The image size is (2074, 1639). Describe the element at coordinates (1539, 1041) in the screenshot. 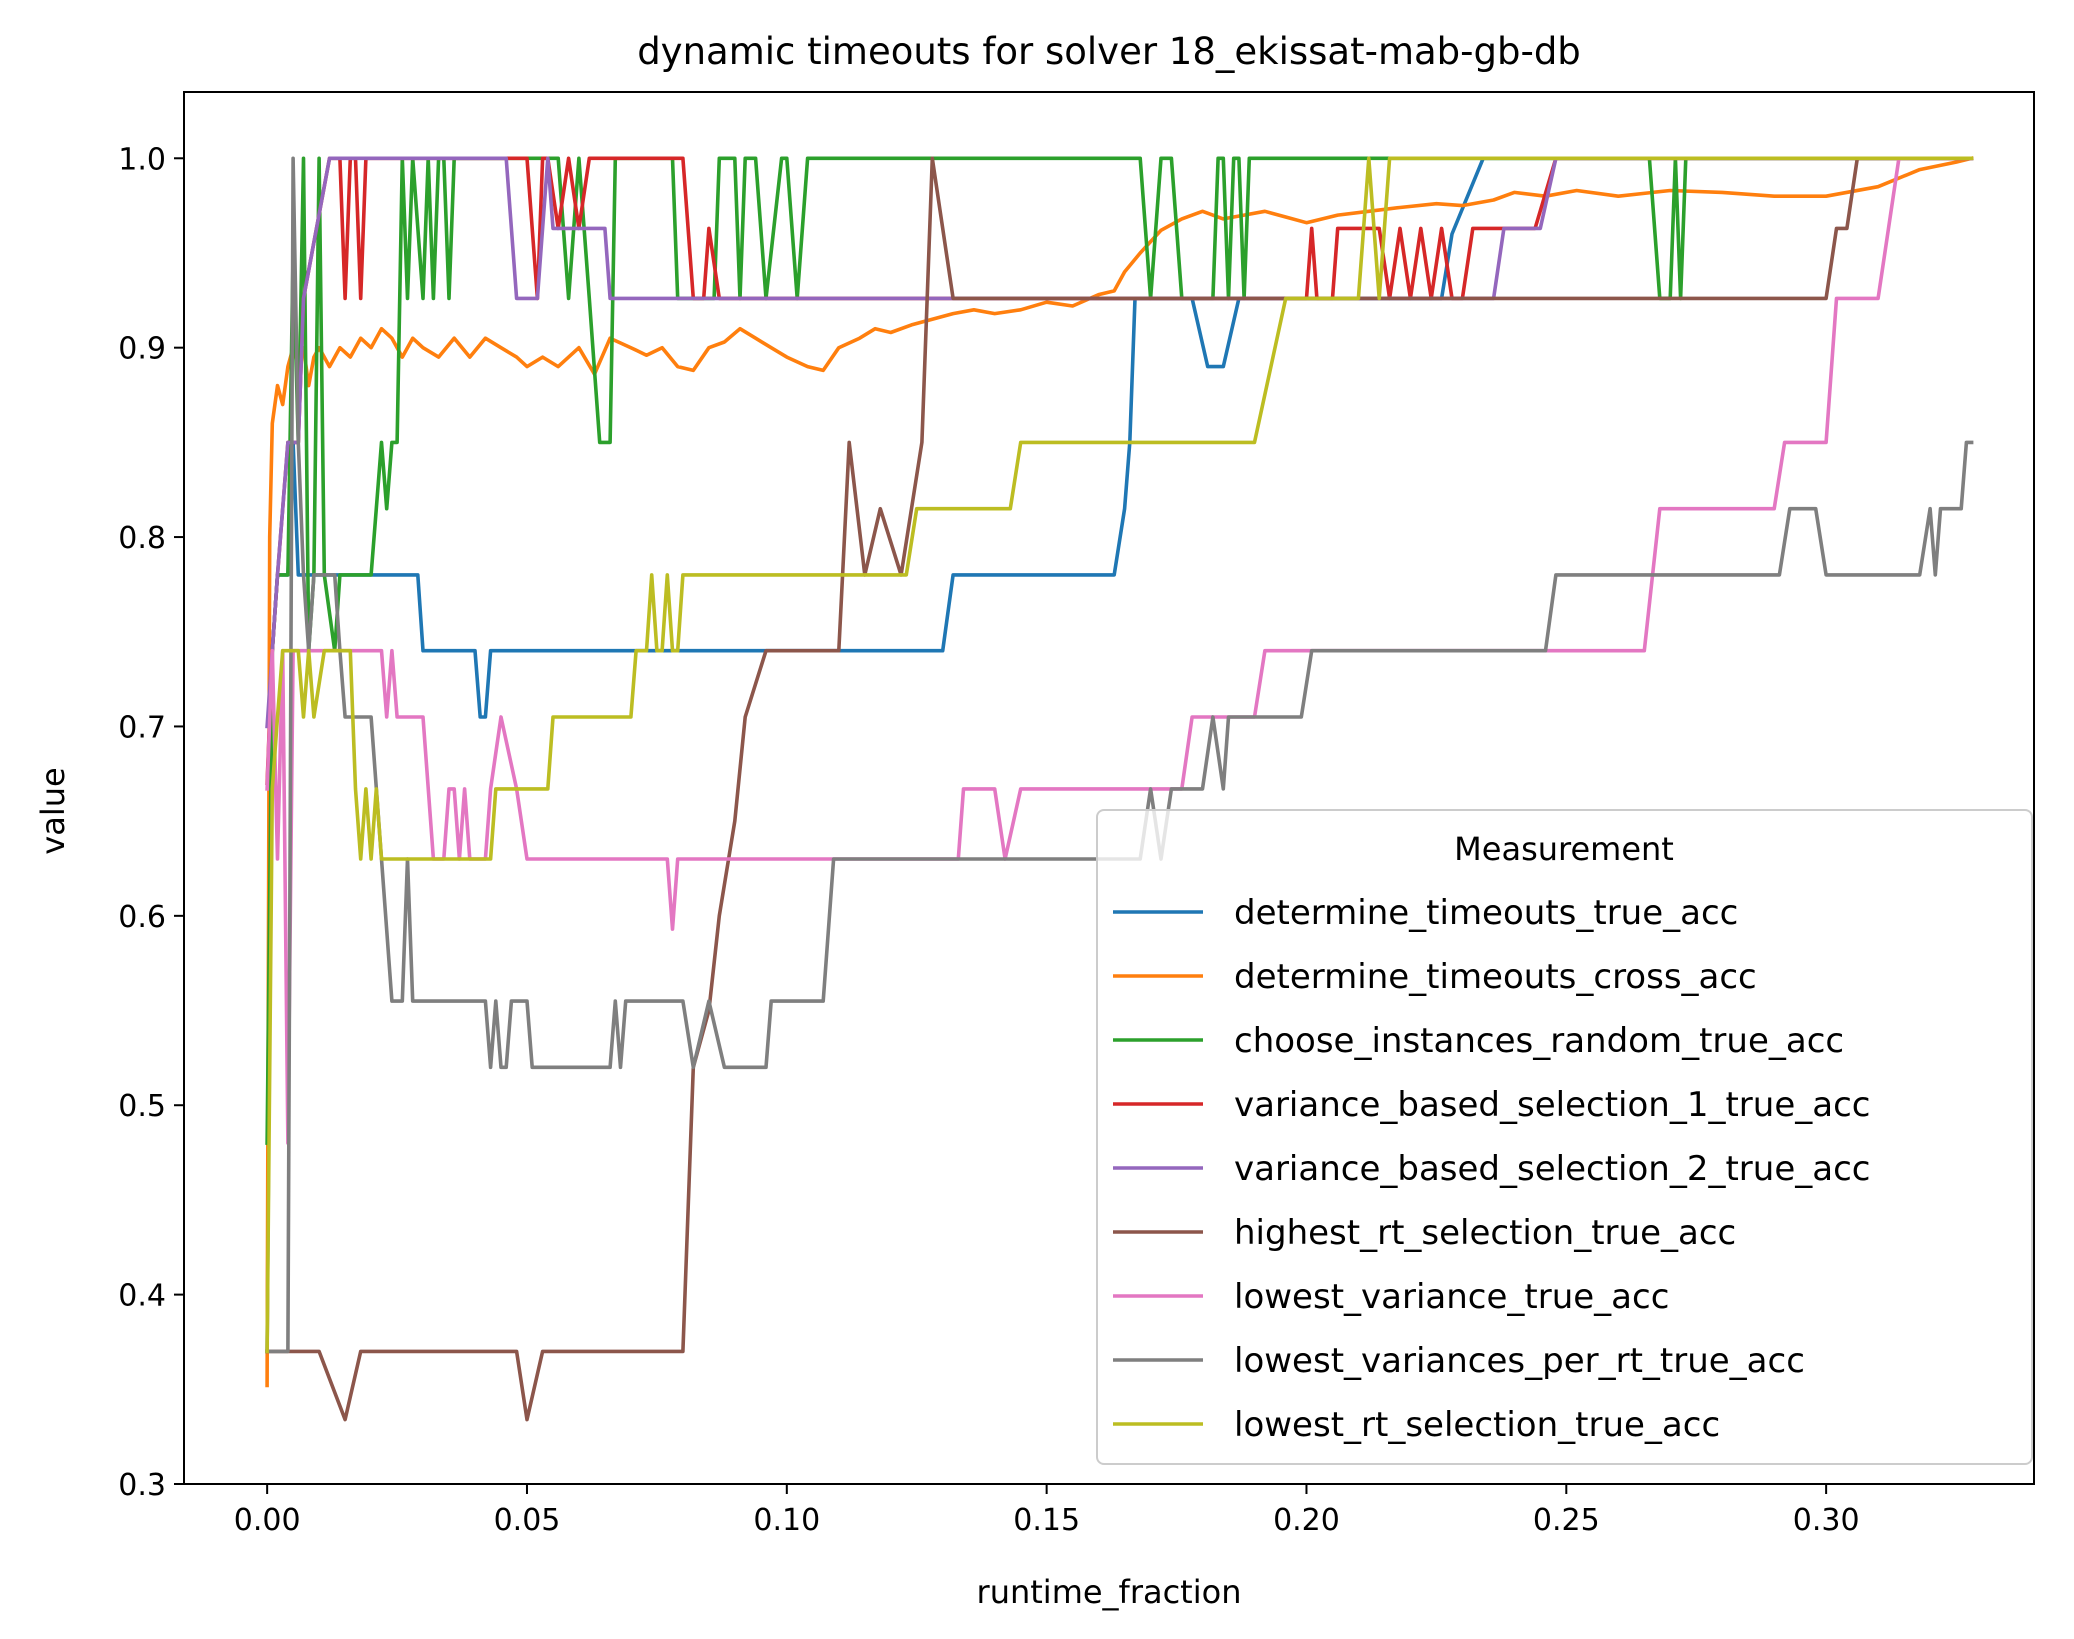

I see `legend-label: choose_instances_random_true_acc` at that location.